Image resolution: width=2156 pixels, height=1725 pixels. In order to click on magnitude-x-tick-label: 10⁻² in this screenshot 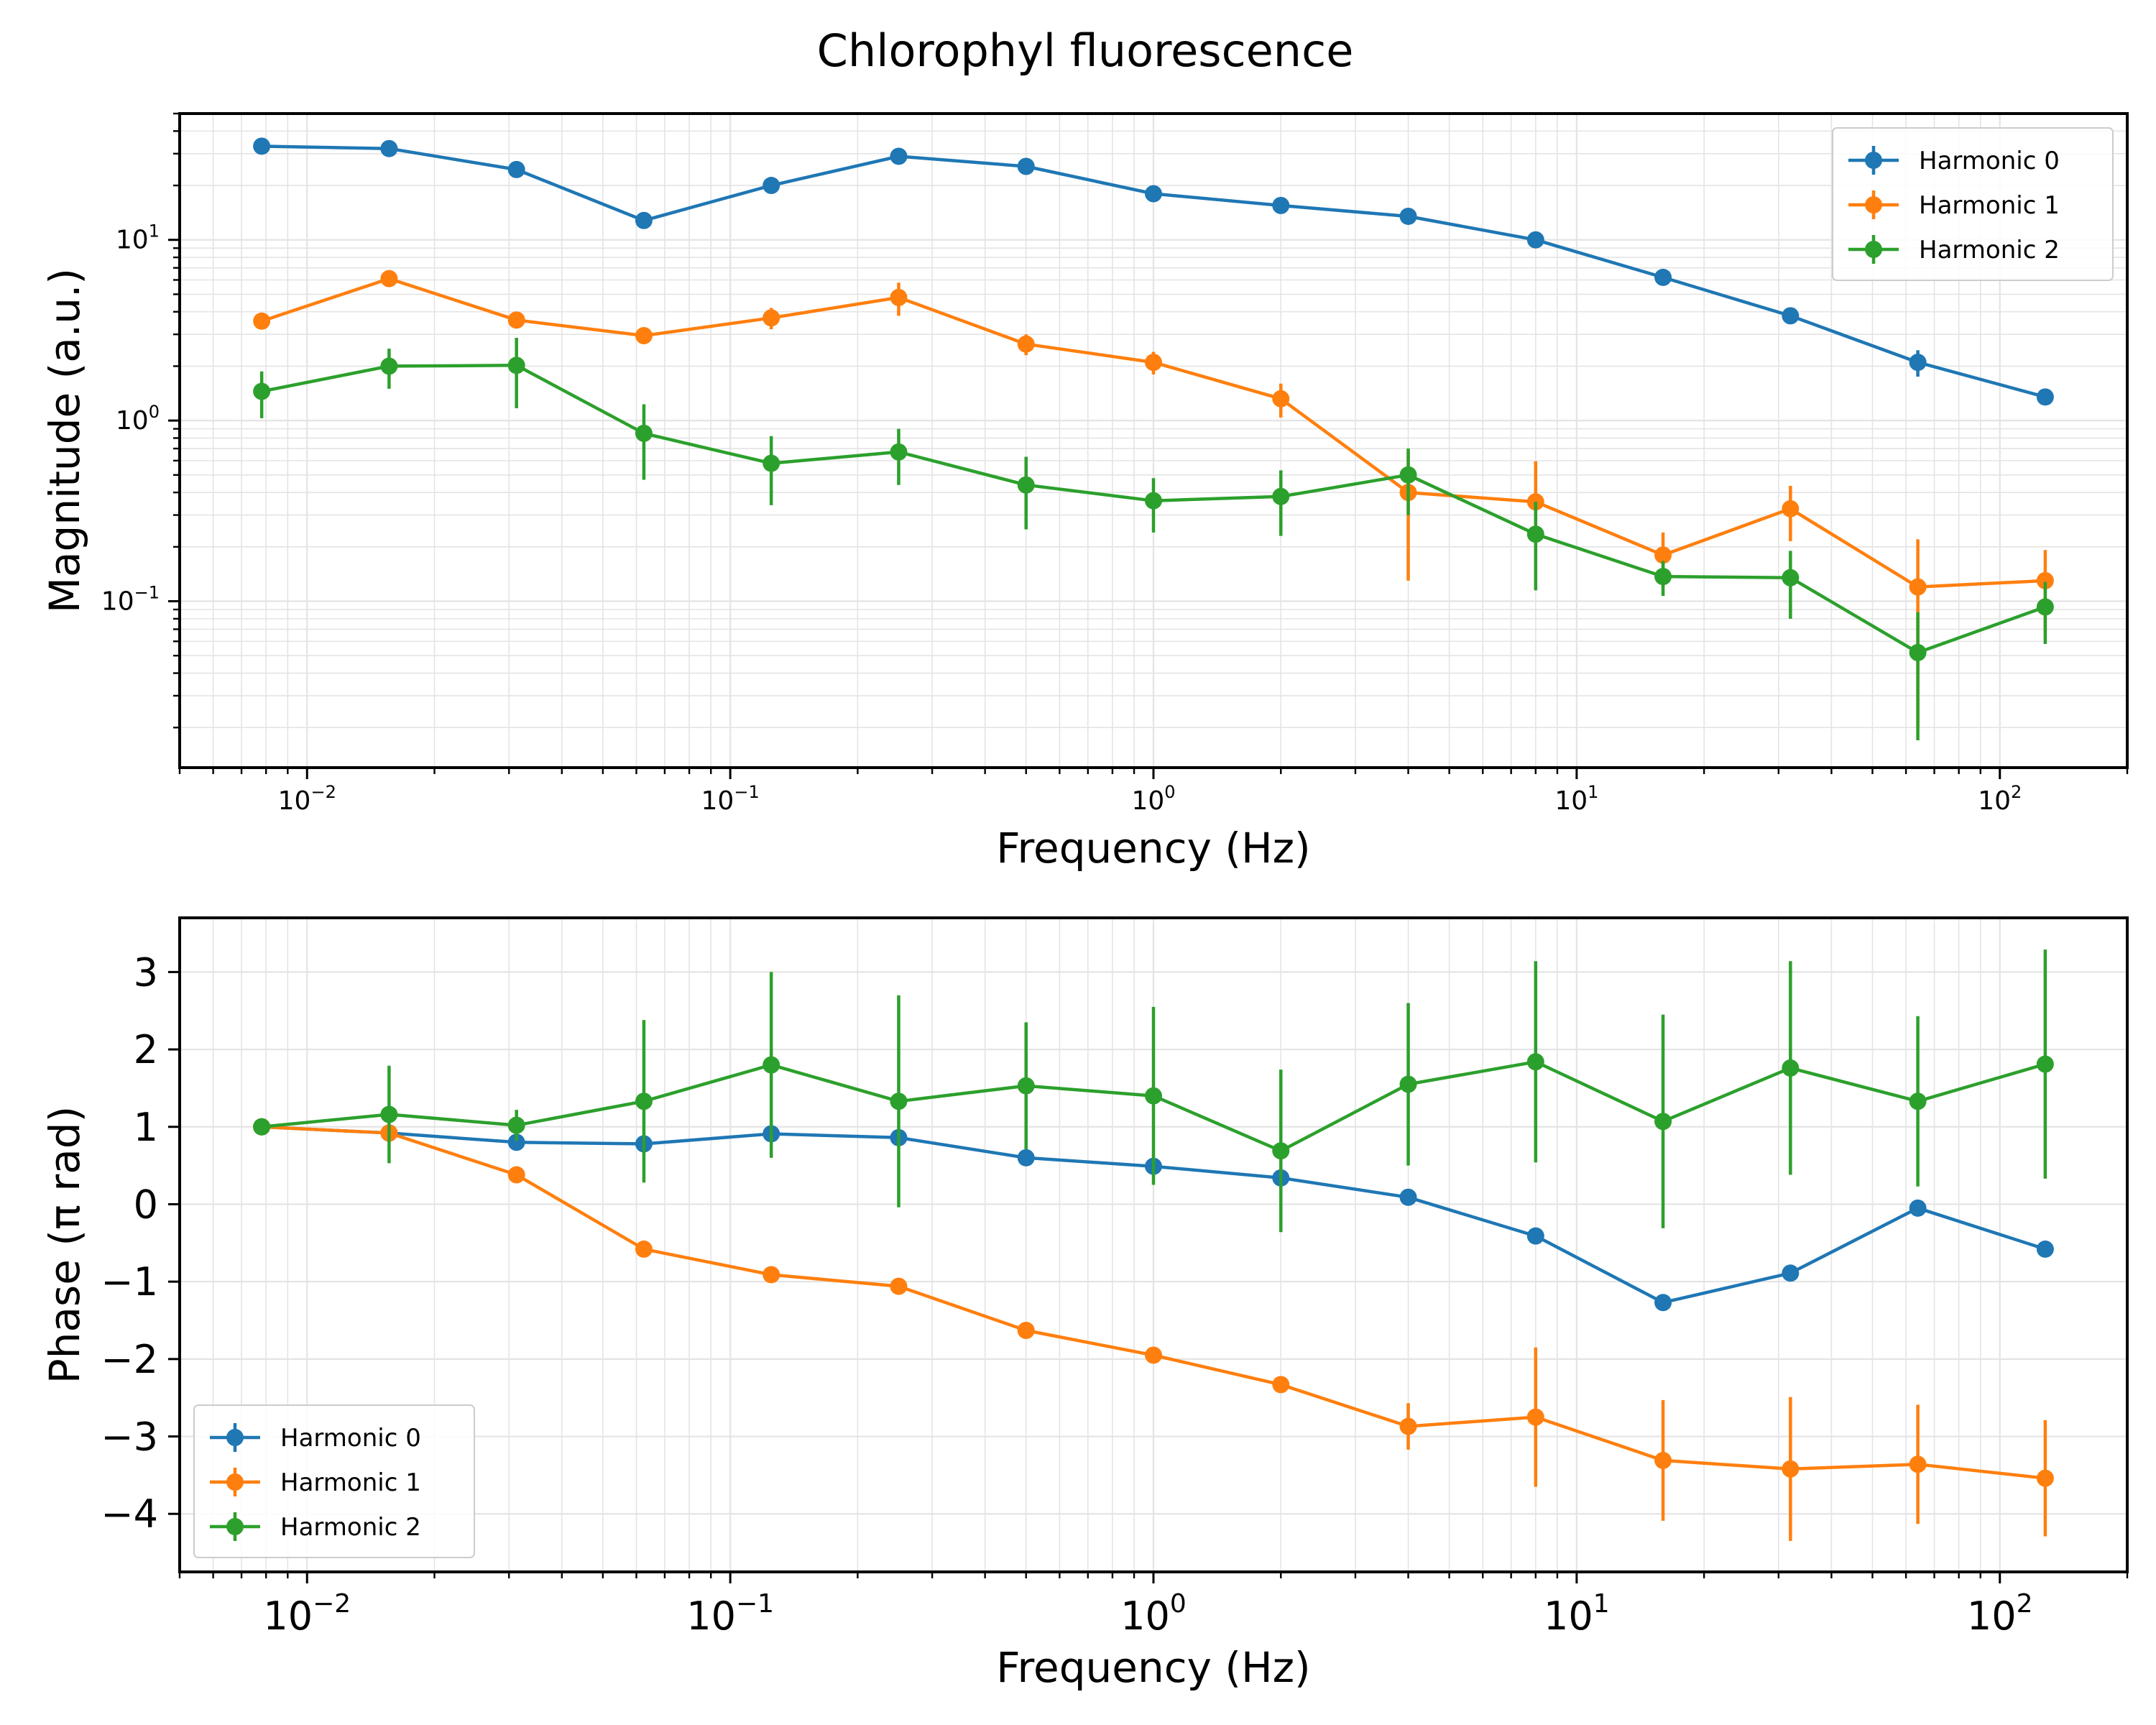, I will do `click(307, 799)`.